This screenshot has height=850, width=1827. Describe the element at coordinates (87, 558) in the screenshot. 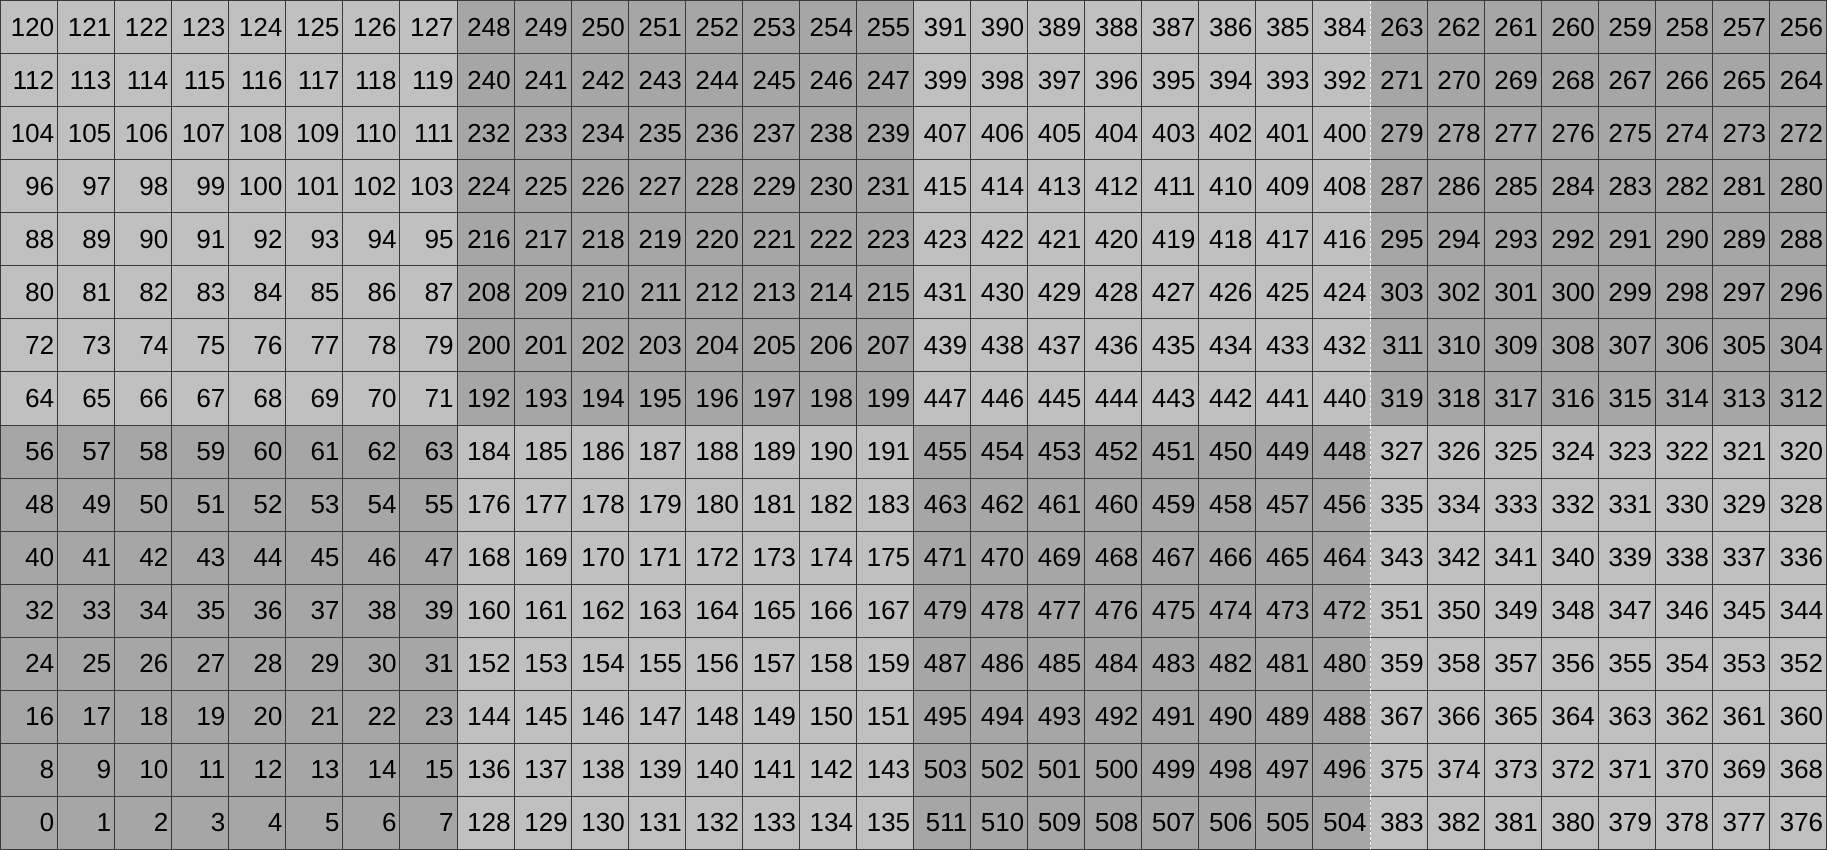

I see `cell: 41` at that location.